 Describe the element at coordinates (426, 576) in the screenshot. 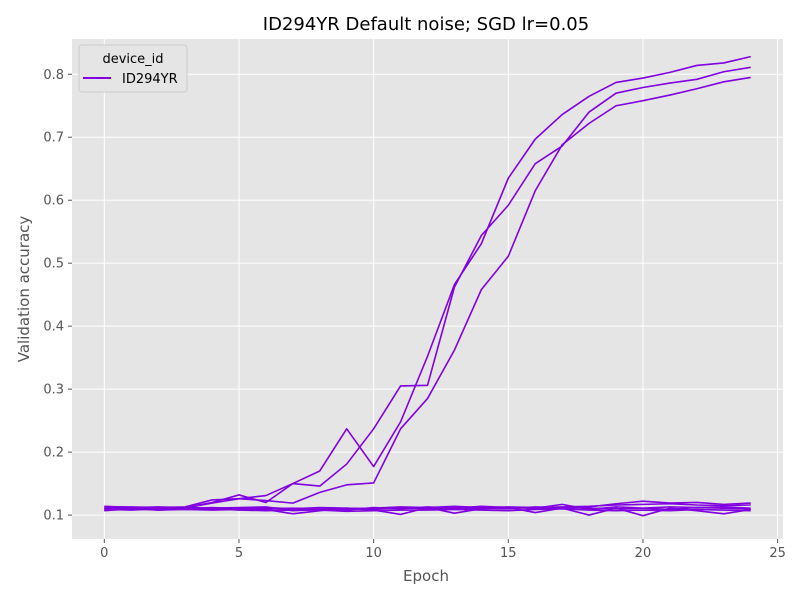

I see `x-axis-label: Epoch` at that location.